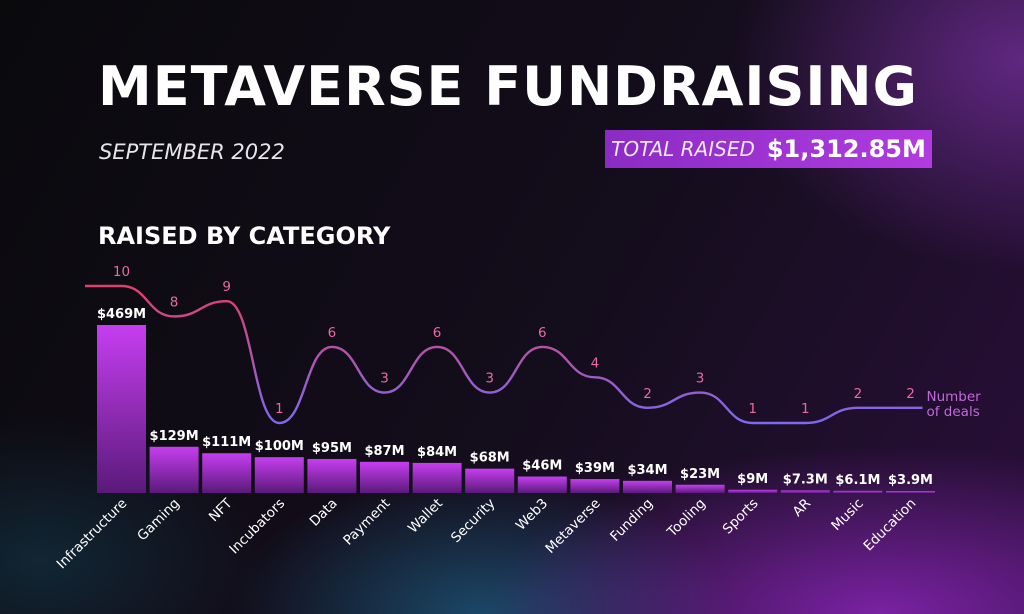 The height and width of the screenshot is (614, 1024). Describe the element at coordinates (384, 451) in the screenshot. I see `bar-value-label: $87M` at that location.